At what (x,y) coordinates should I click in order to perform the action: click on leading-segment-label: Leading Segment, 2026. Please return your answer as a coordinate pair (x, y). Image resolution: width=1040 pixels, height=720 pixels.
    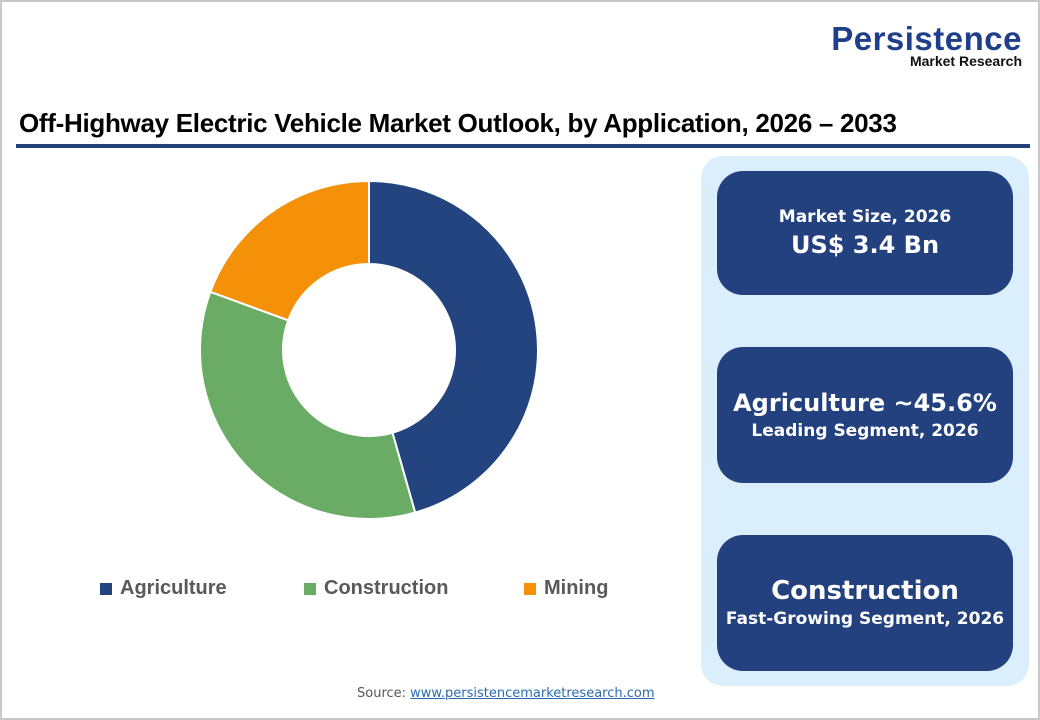
    Looking at the image, I should click on (865, 431).